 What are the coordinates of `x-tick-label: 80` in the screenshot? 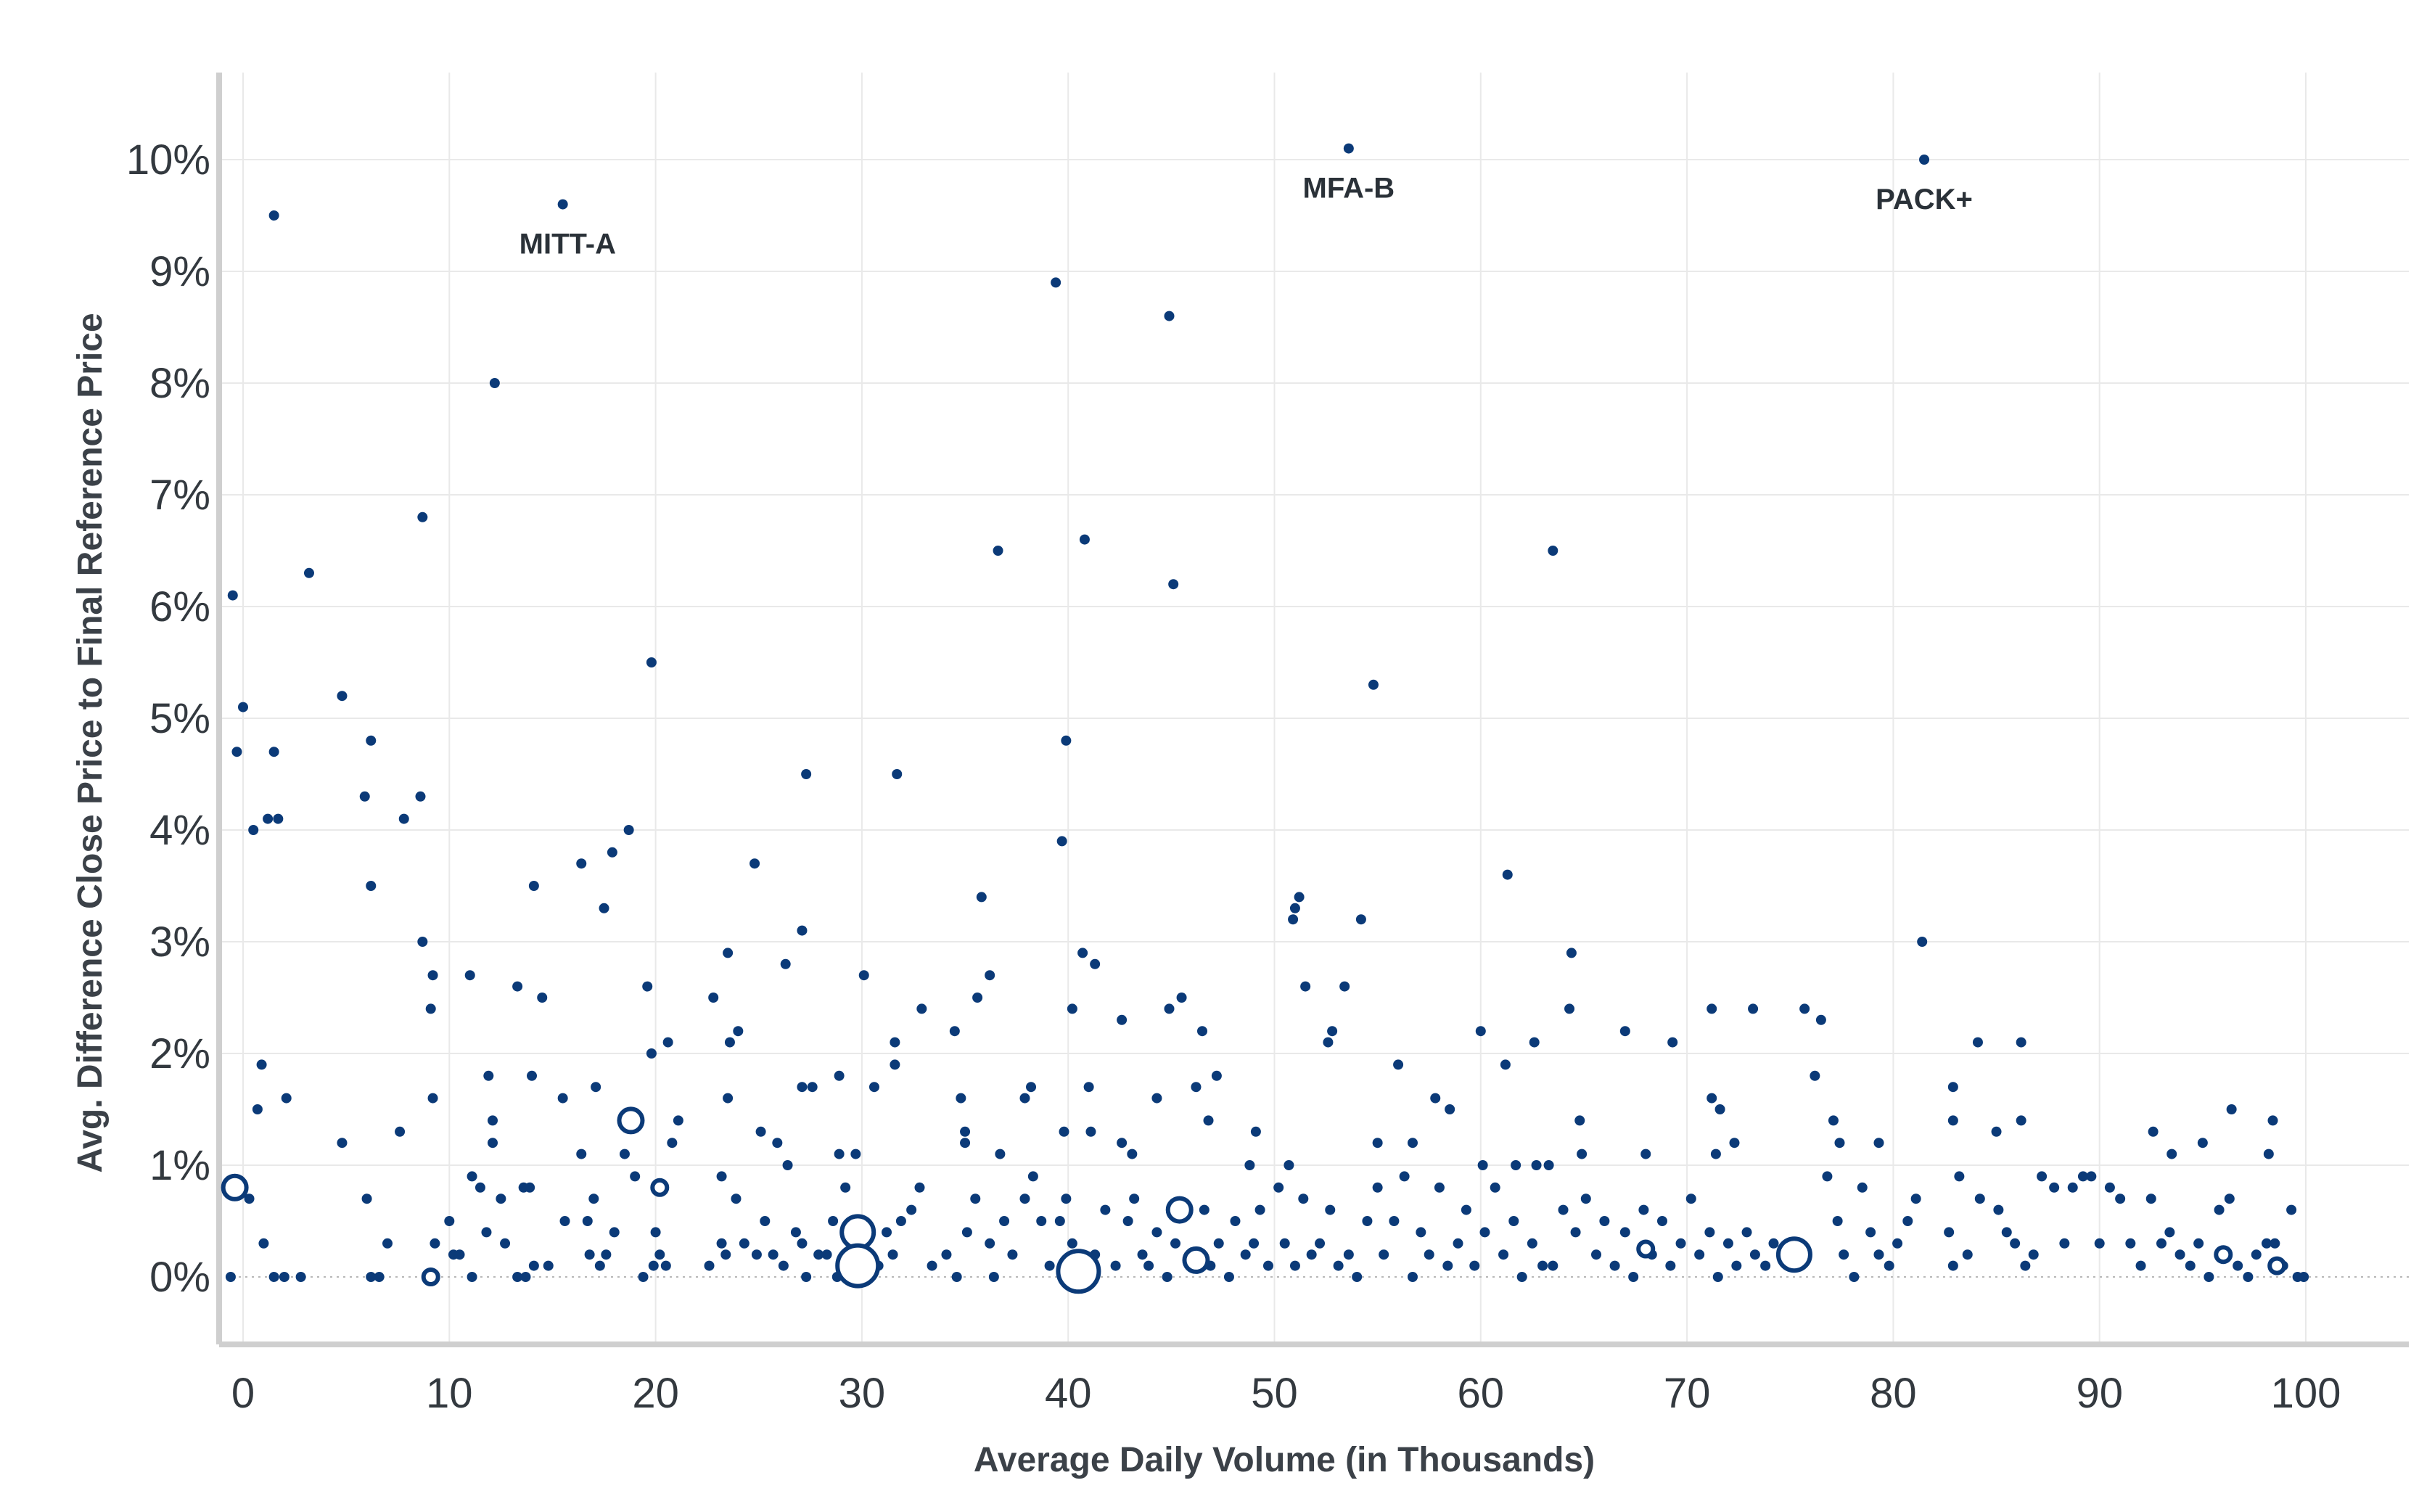 It's located at (1893, 1393).